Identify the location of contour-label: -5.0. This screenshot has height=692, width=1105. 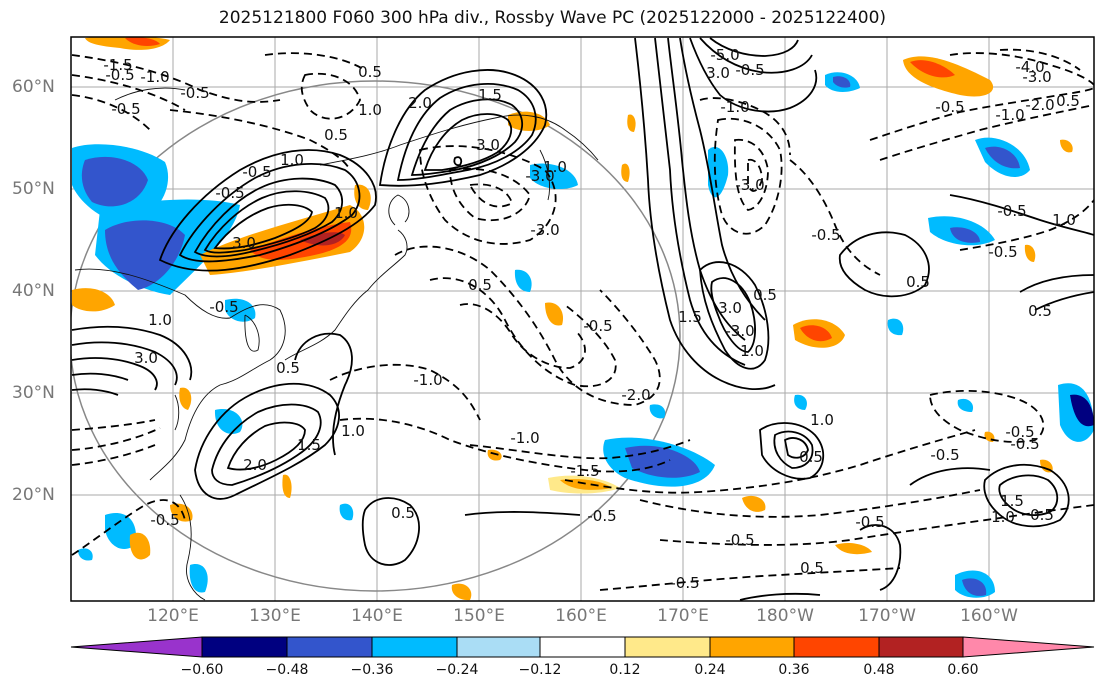
(724, 55).